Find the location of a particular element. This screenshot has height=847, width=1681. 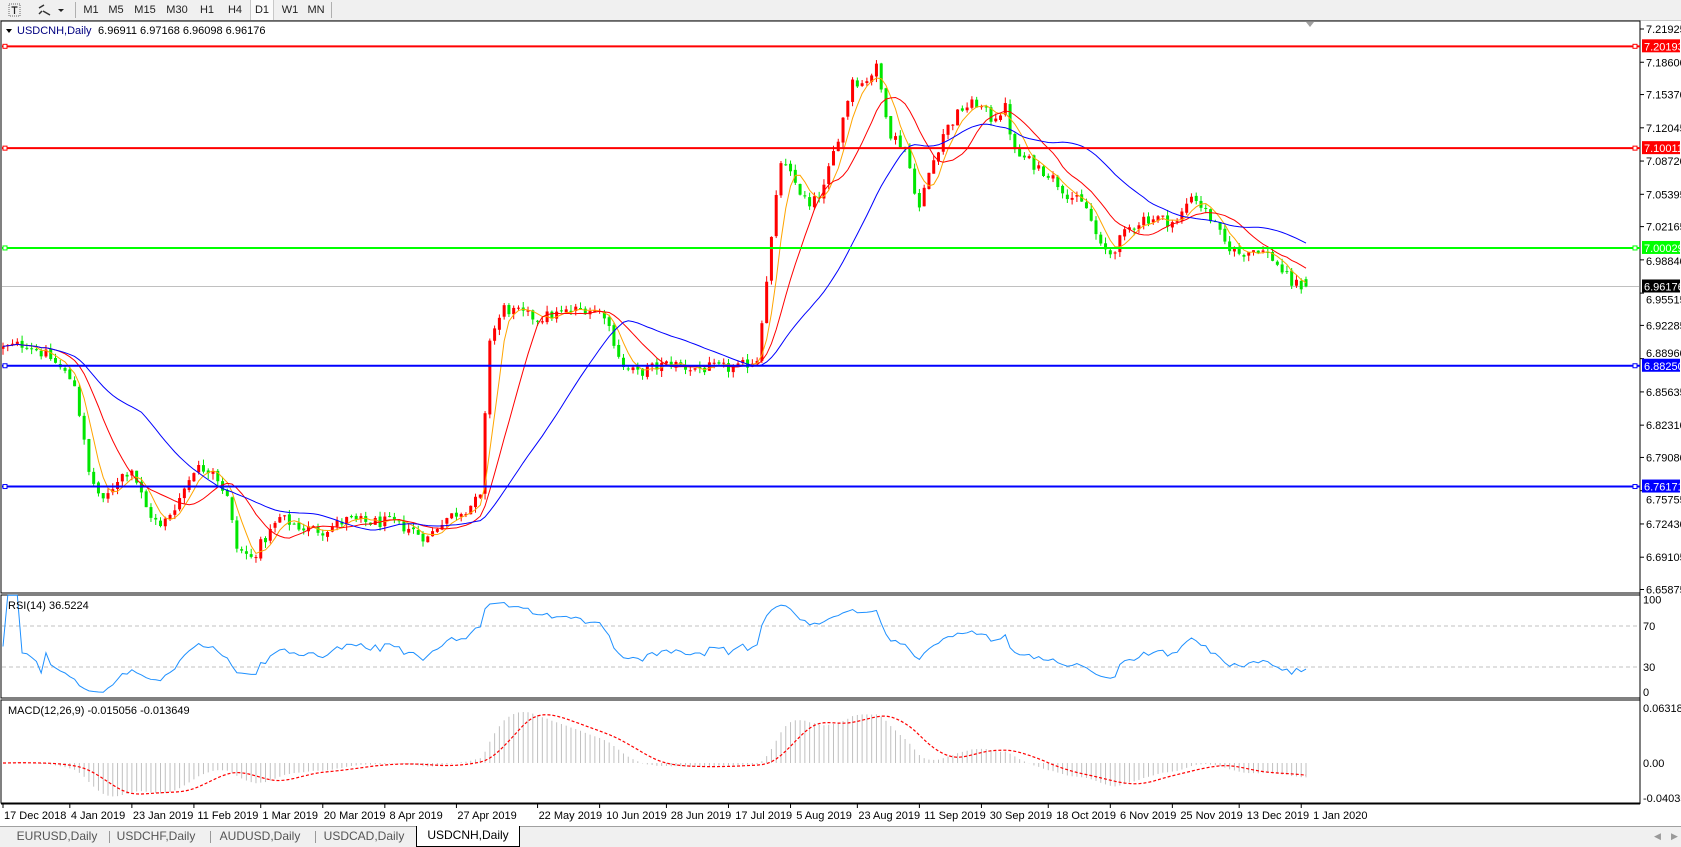

tab-usdchf: USDCHF,Daily is located at coordinates (156, 836).